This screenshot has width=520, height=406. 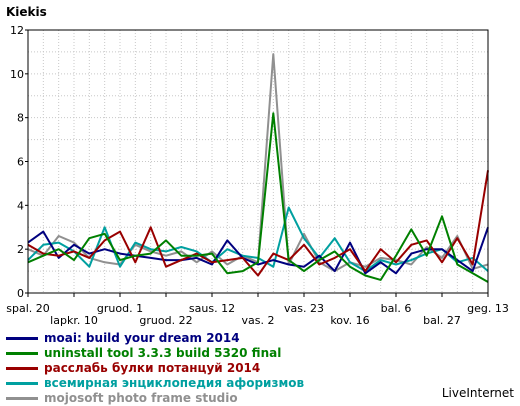 I want to click on y-tick-label: 8, so click(x=20, y=118).